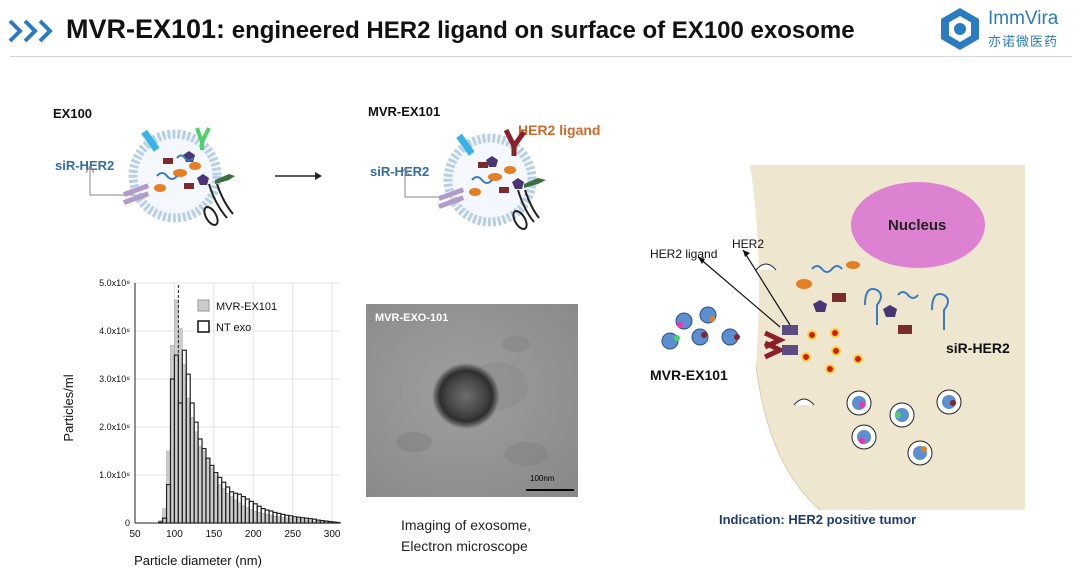  What do you see at coordinates (160, 177) in the screenshot?
I see `ex100-exosome-diagram` at bounding box center [160, 177].